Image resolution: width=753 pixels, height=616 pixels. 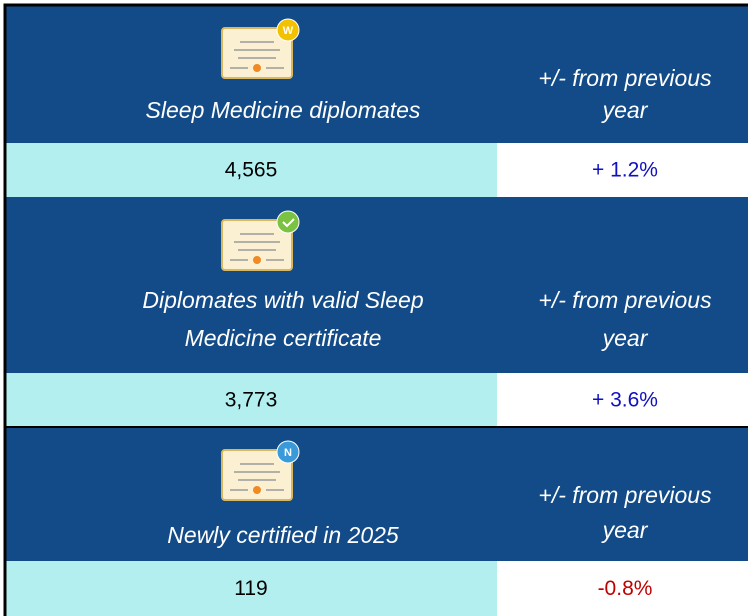 I want to click on section-label: Sleep Medicine diplomates, so click(x=283, y=110).